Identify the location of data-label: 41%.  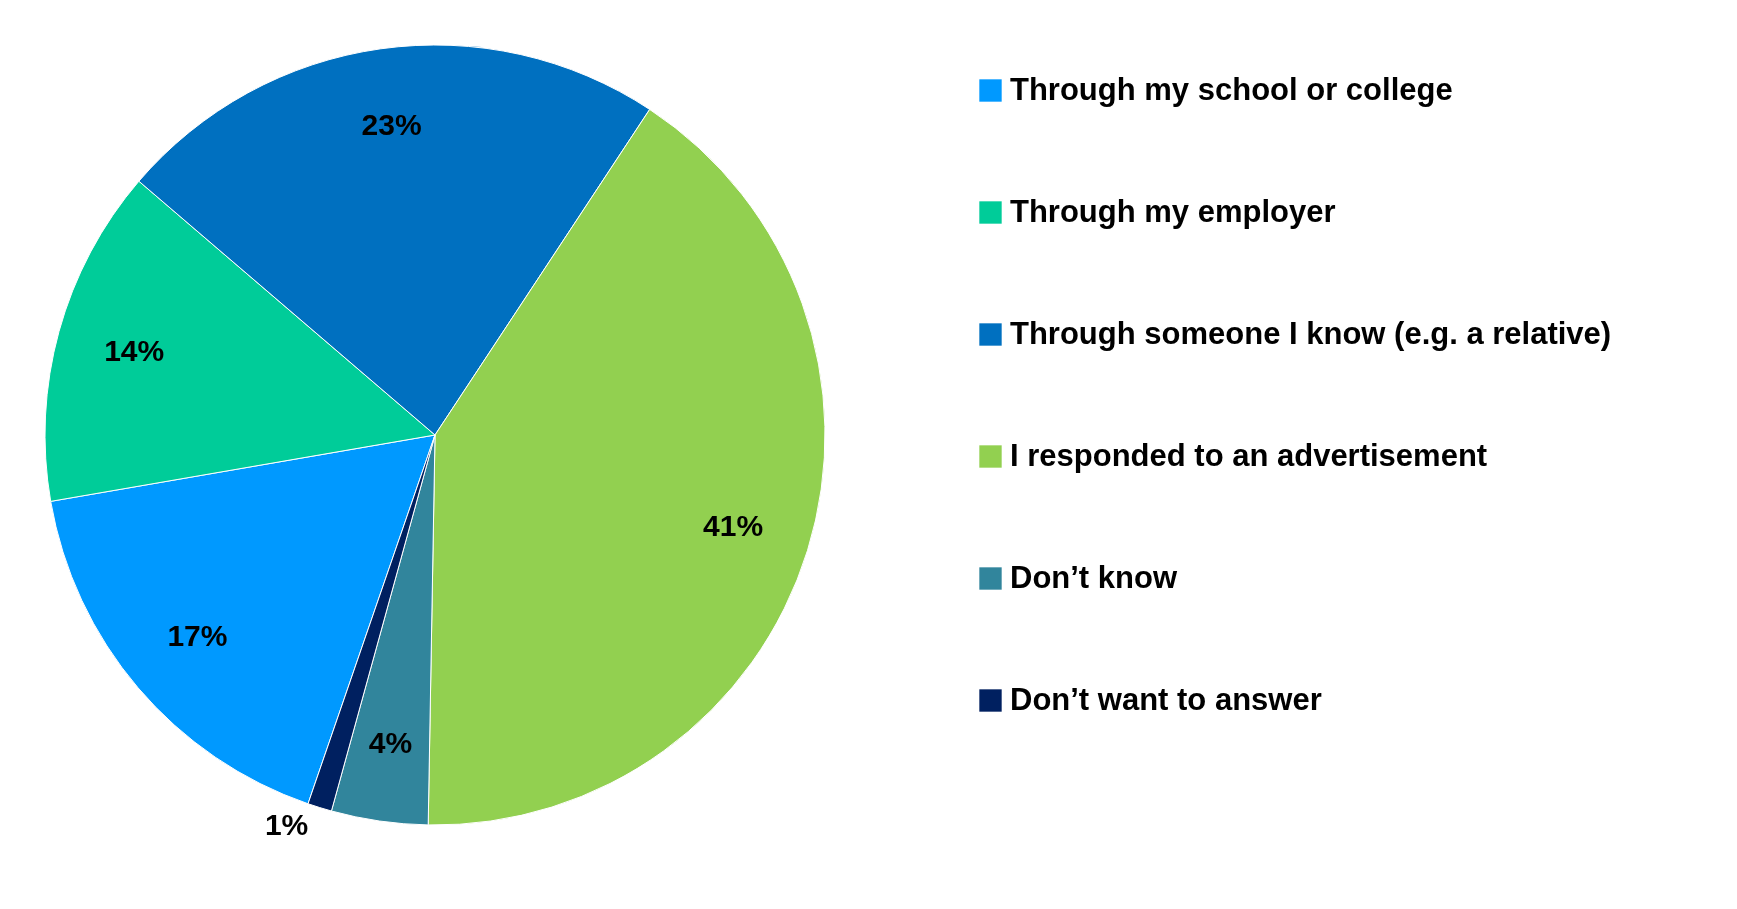
(733, 526).